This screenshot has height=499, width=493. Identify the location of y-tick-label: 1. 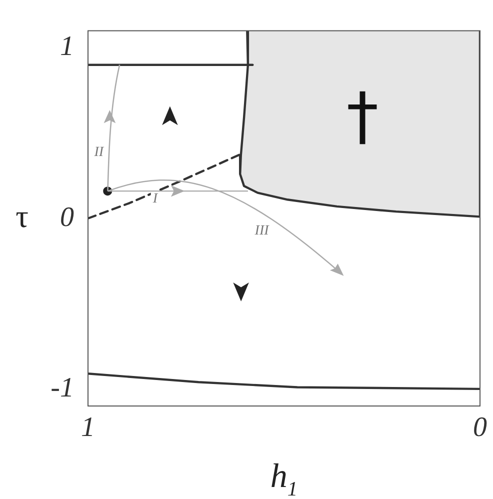
(67, 46).